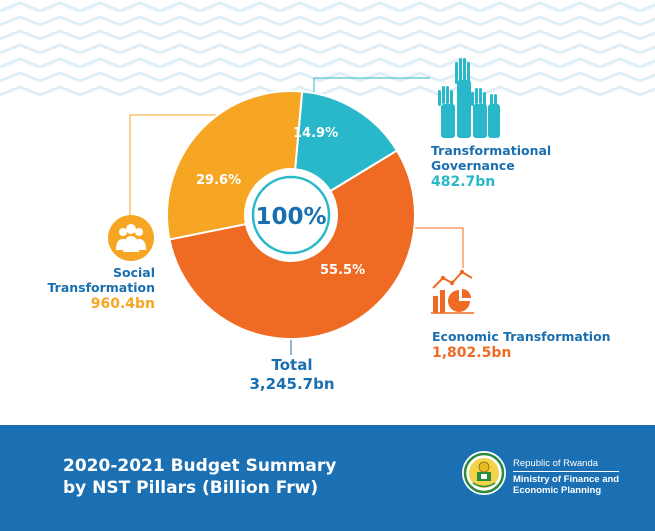  What do you see at coordinates (452, 291) in the screenshot?
I see `chart-growth-icon` at bounding box center [452, 291].